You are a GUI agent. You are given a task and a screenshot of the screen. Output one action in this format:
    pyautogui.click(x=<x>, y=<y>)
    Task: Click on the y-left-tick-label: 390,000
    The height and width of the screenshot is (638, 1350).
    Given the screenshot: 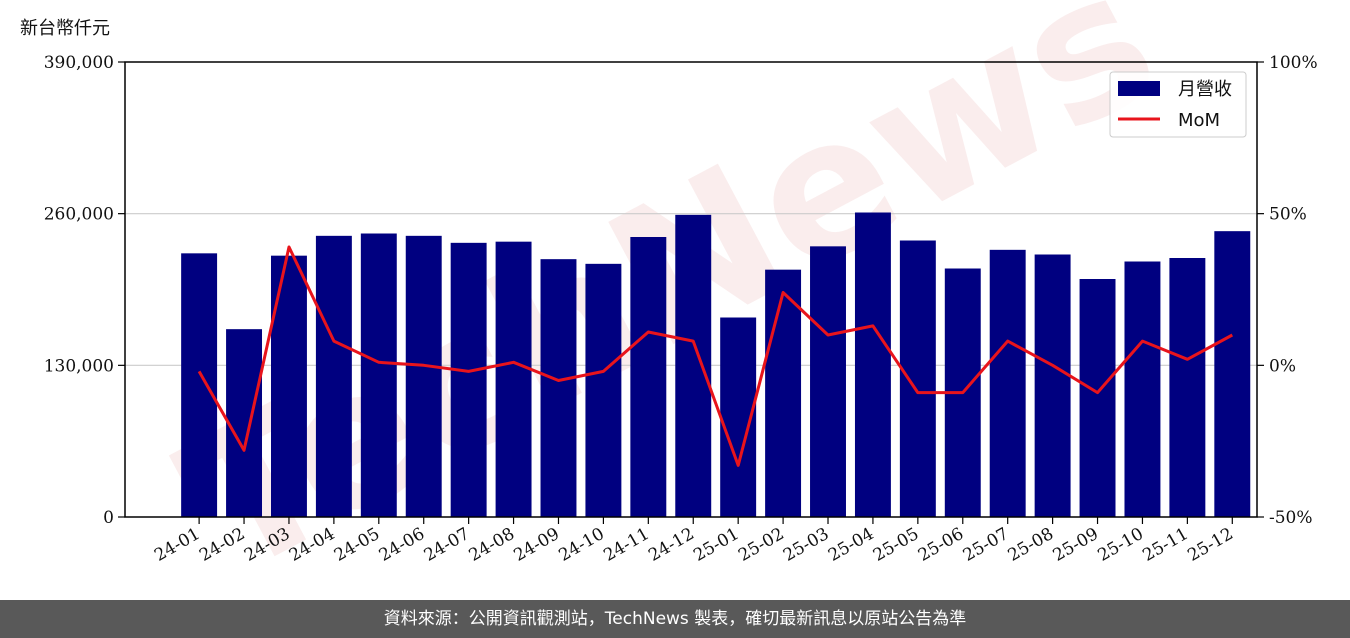 What is the action you would take?
    pyautogui.click(x=79, y=63)
    